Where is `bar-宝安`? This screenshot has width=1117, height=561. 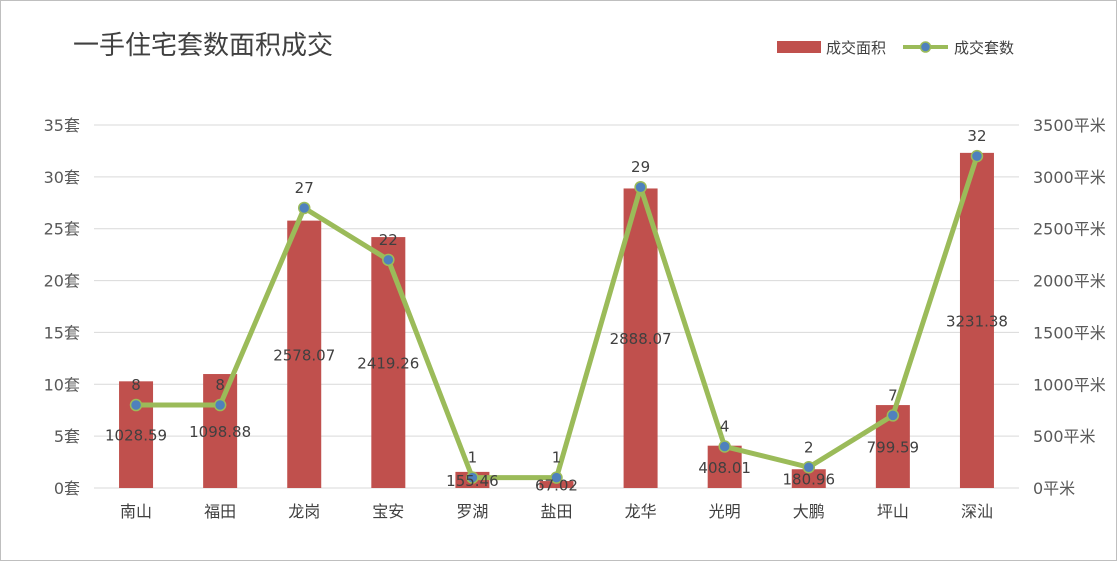 bar-宝安 is located at coordinates (388, 362).